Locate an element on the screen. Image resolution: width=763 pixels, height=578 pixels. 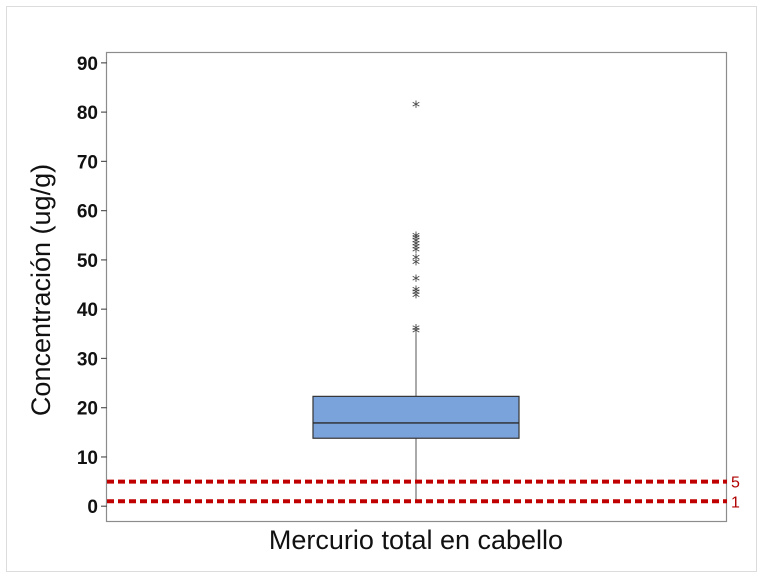
iqr-box is located at coordinates (416, 417).